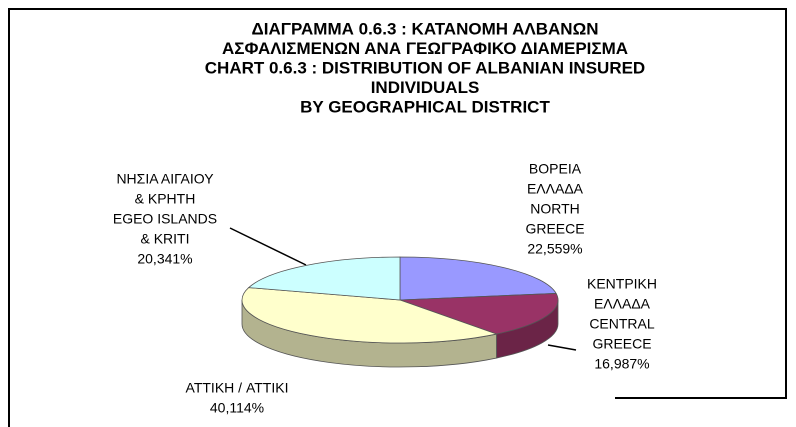 Image resolution: width=796 pixels, height=427 pixels. Describe the element at coordinates (622, 324) in the screenshot. I see `slice-label: CENTRAL` at that location.